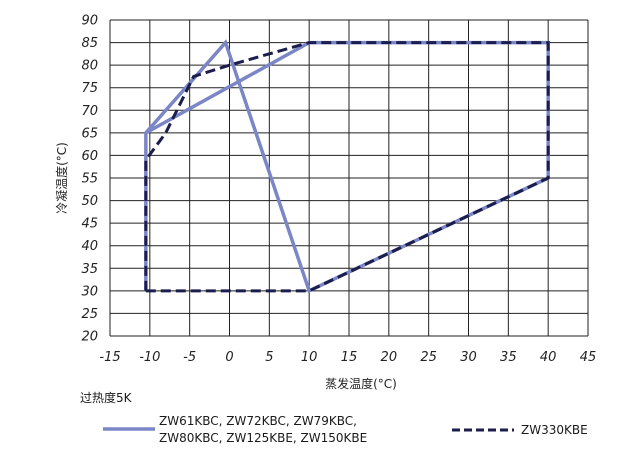 This screenshot has height=454, width=620. What do you see at coordinates (89, 201) in the screenshot?
I see `y-tick-label: 50` at bounding box center [89, 201].